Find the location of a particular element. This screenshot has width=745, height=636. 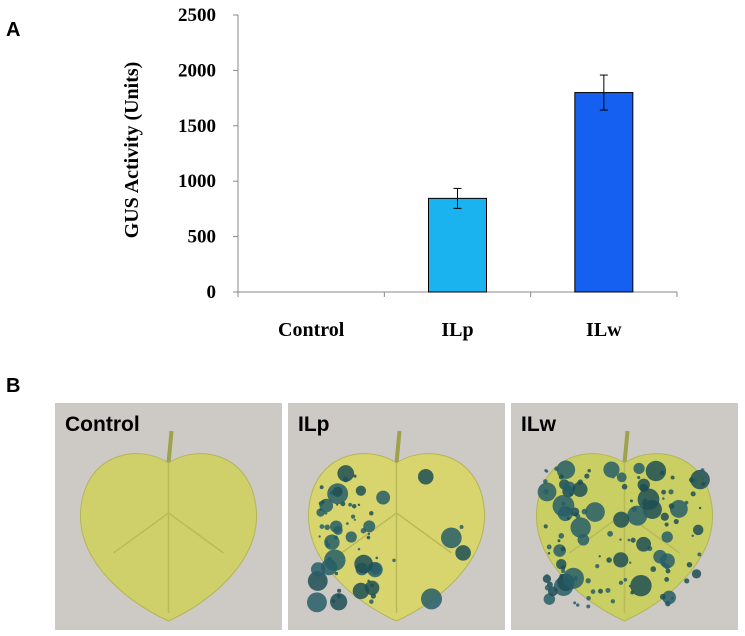

y-tick-label: 2500 is located at coordinates (197, 15).